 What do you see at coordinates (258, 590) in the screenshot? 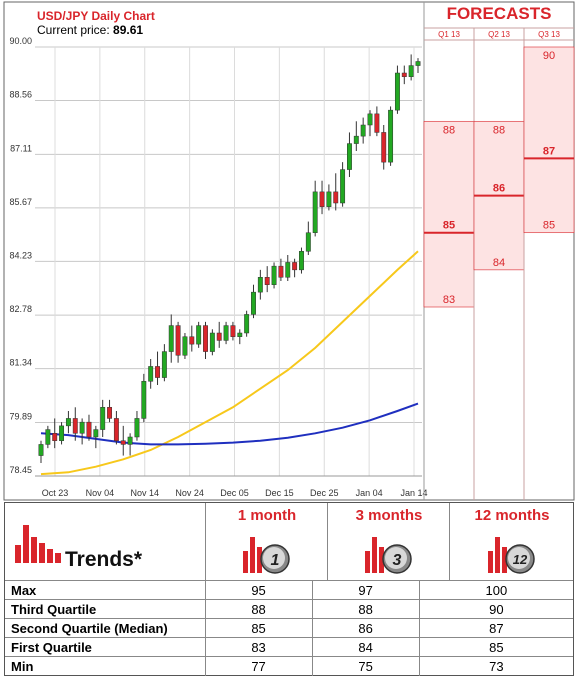
I see `row-value: 95` at bounding box center [258, 590].